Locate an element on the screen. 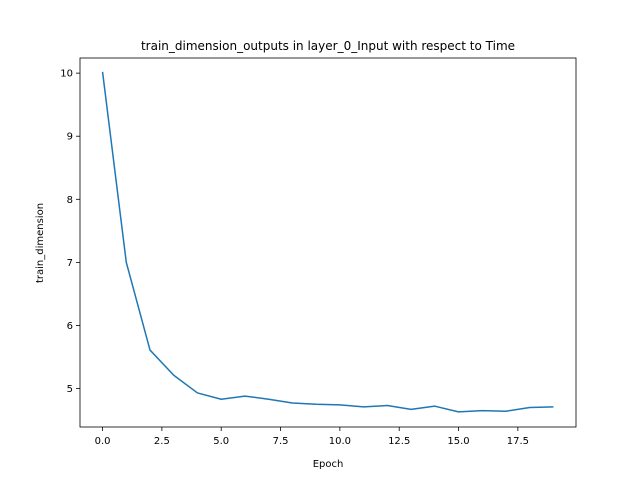 This screenshot has width=640, height=480. y-axis-ticks: 5 6 7 8 9 10 is located at coordinates (70, 232).